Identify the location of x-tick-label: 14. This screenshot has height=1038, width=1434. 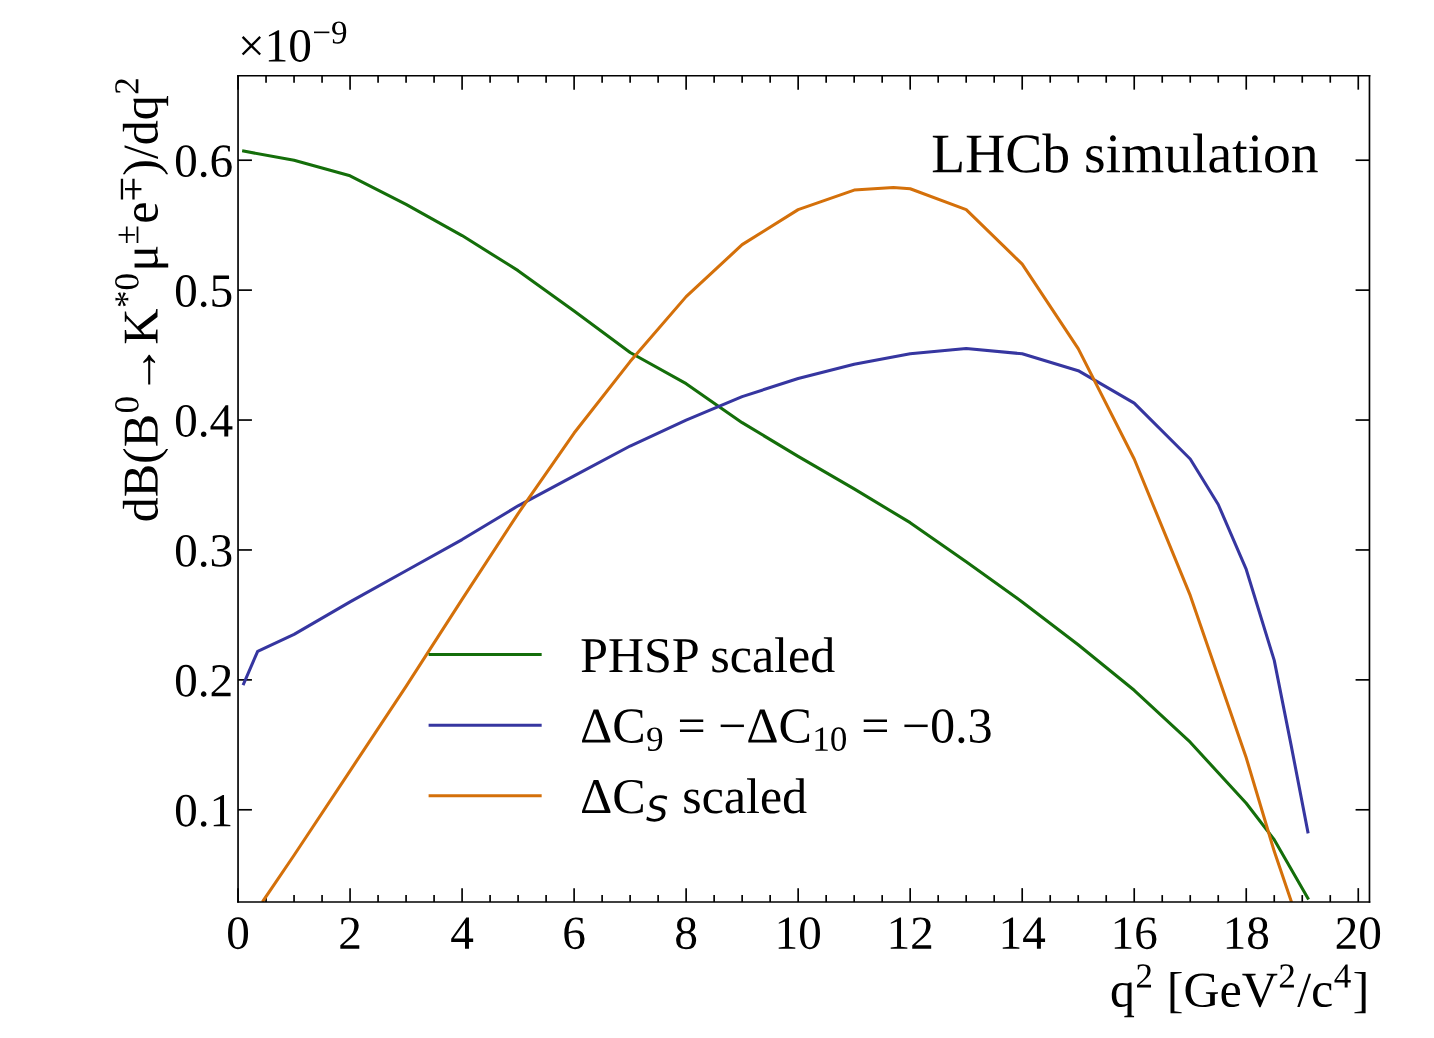
(1024, 933).